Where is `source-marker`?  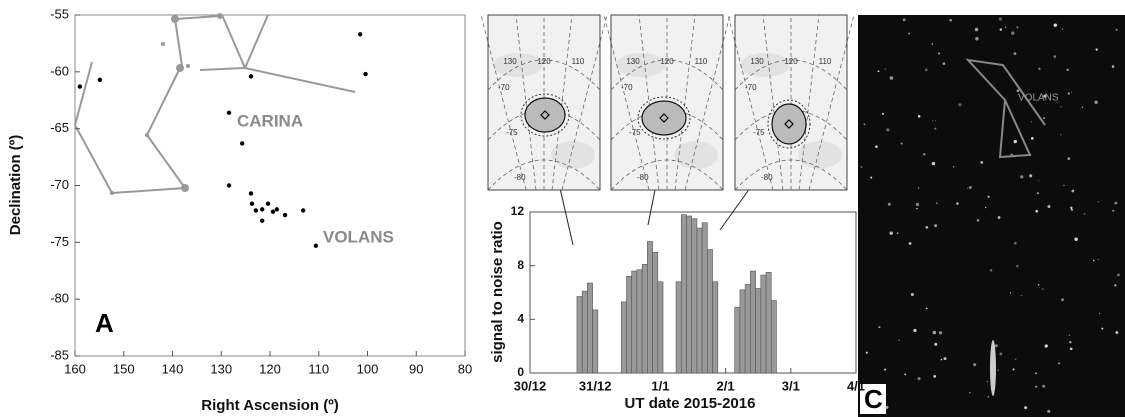 source-marker is located at coordinates (789, 124).